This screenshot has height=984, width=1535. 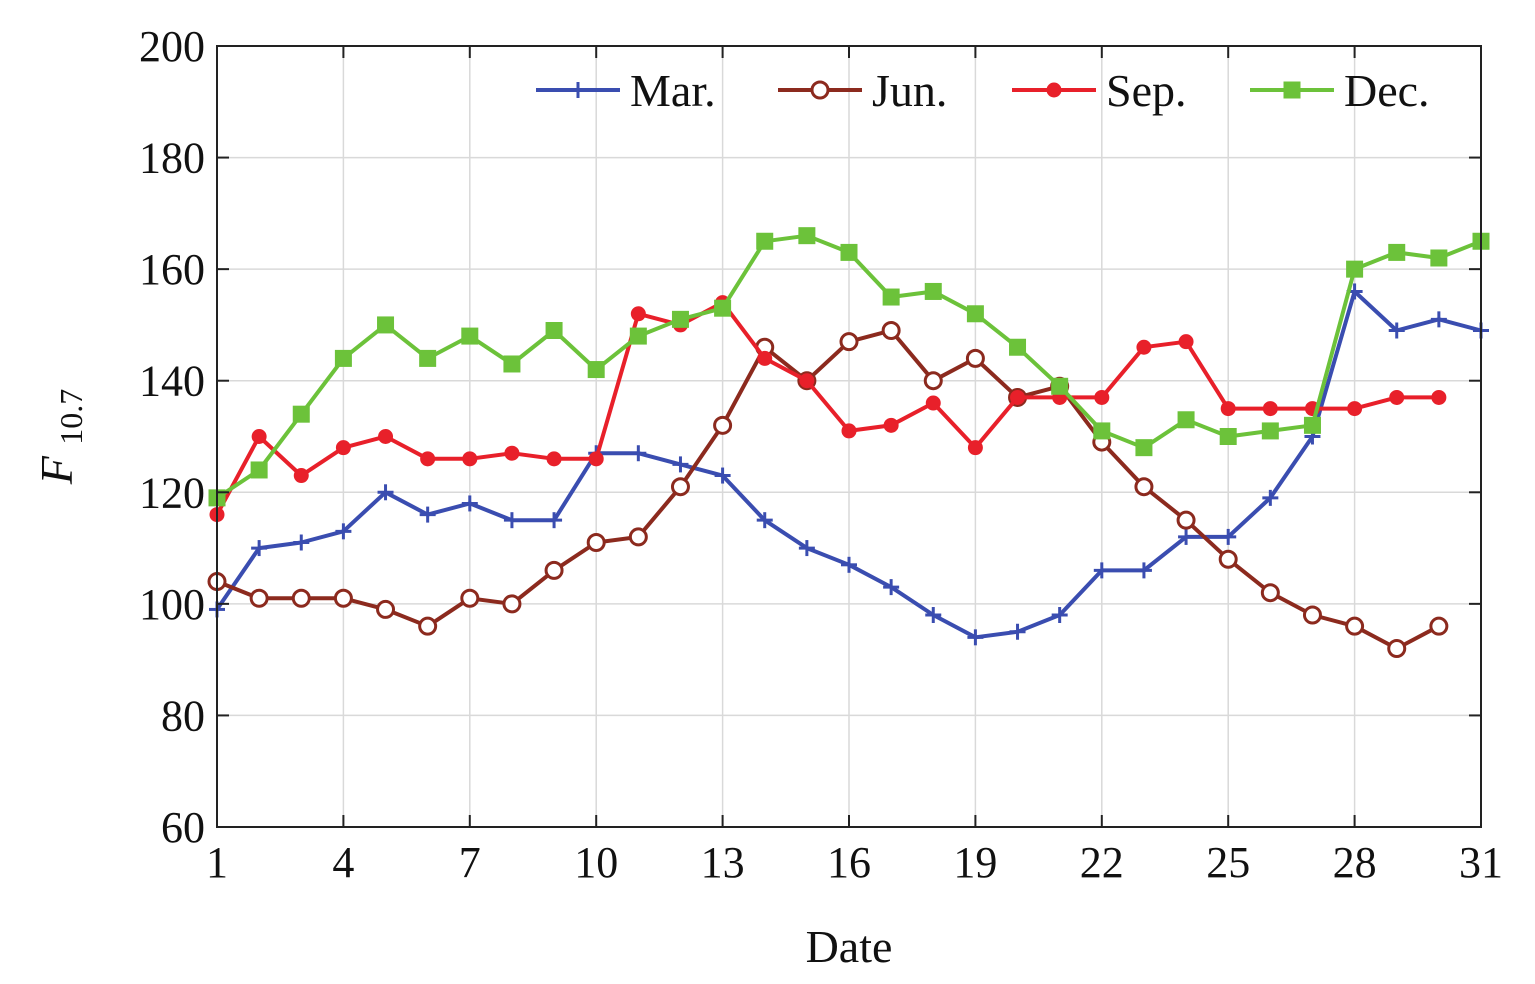 What do you see at coordinates (1355, 862) in the screenshot?
I see `x-tick-label: 28` at bounding box center [1355, 862].